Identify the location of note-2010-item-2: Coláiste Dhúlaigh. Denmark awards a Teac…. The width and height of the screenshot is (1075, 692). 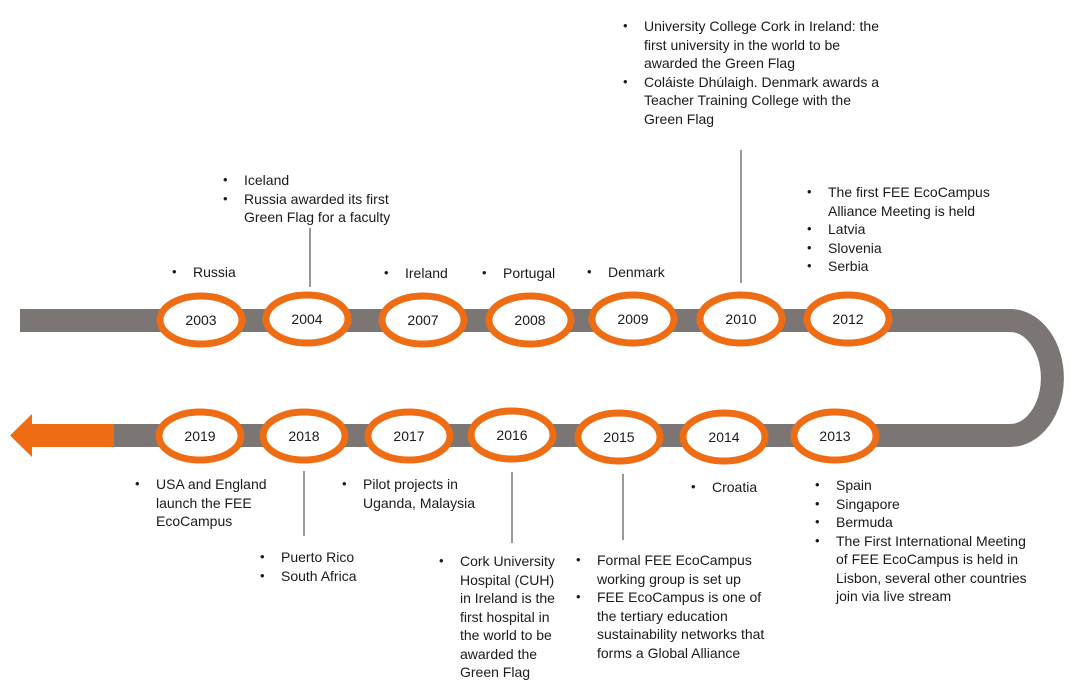
(754, 101).